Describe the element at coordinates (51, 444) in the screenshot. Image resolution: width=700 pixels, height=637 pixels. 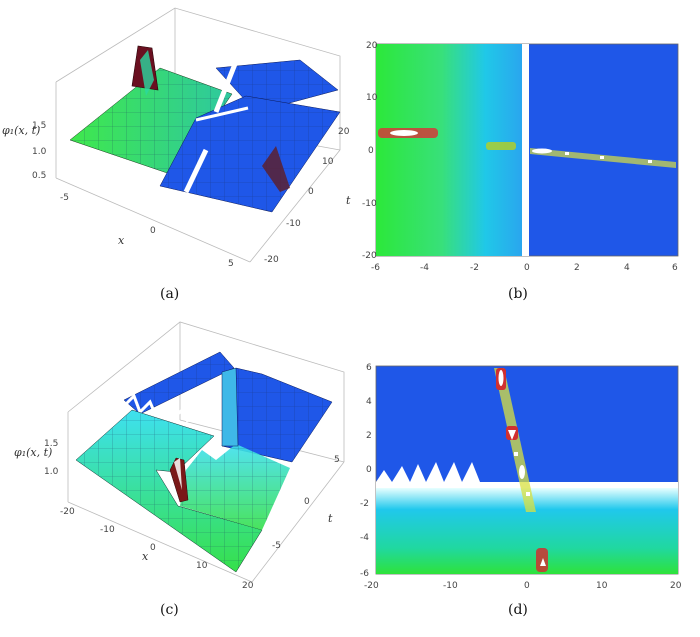
I see `panel-c-z-tick: 1.5` at that location.